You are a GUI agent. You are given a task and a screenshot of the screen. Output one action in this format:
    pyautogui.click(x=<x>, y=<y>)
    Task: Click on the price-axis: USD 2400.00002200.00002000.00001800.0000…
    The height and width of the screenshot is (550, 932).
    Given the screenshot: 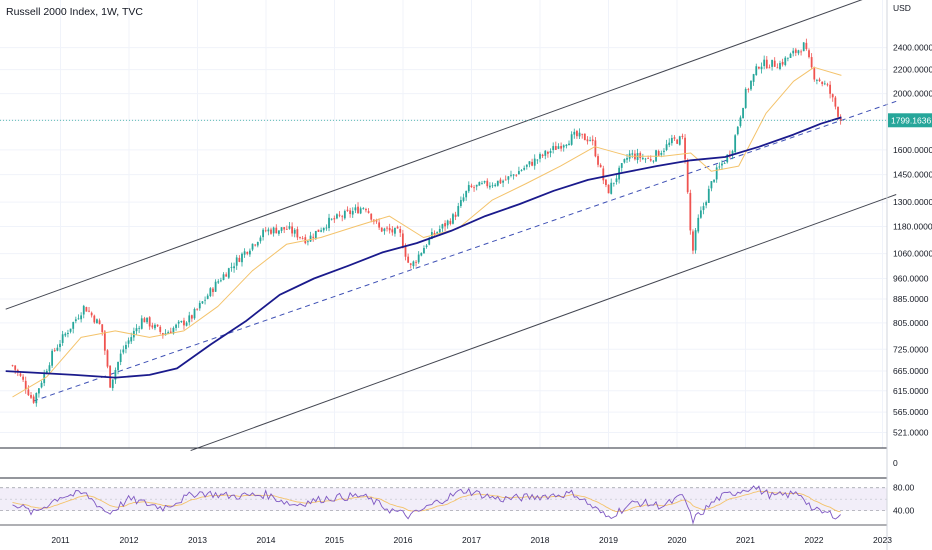 What is the action you would take?
    pyautogui.click(x=909, y=275)
    